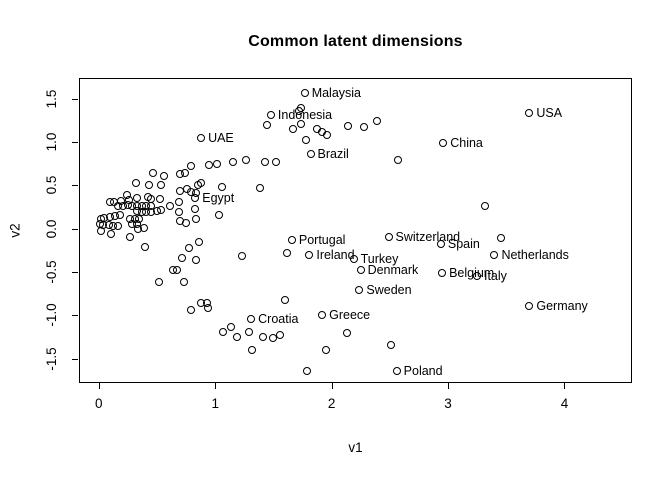  Describe the element at coordinates (201, 137) in the screenshot. I see `data-point-uae` at that location.